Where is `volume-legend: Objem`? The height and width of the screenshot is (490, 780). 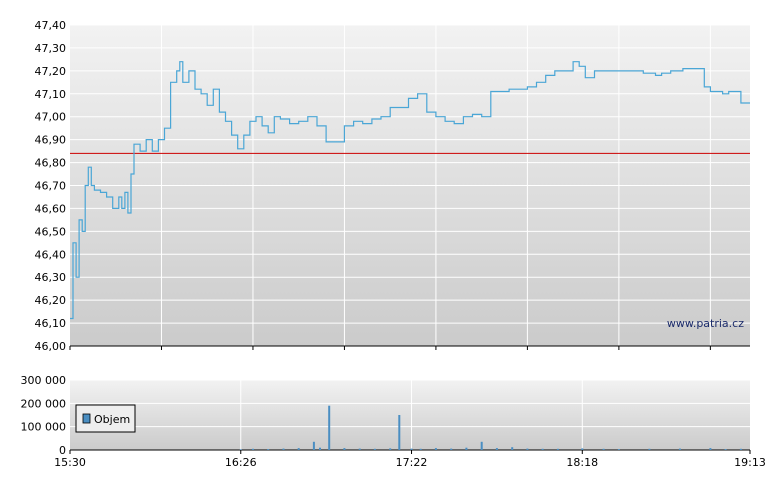 volume-legend: Objem is located at coordinates (105, 418).